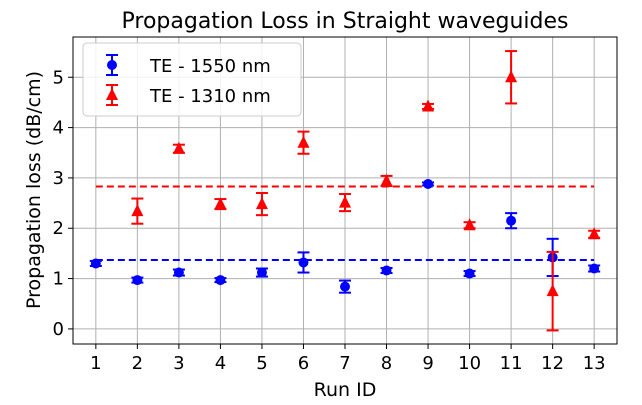  I want to click on x-tick-label: 8, so click(386, 363).